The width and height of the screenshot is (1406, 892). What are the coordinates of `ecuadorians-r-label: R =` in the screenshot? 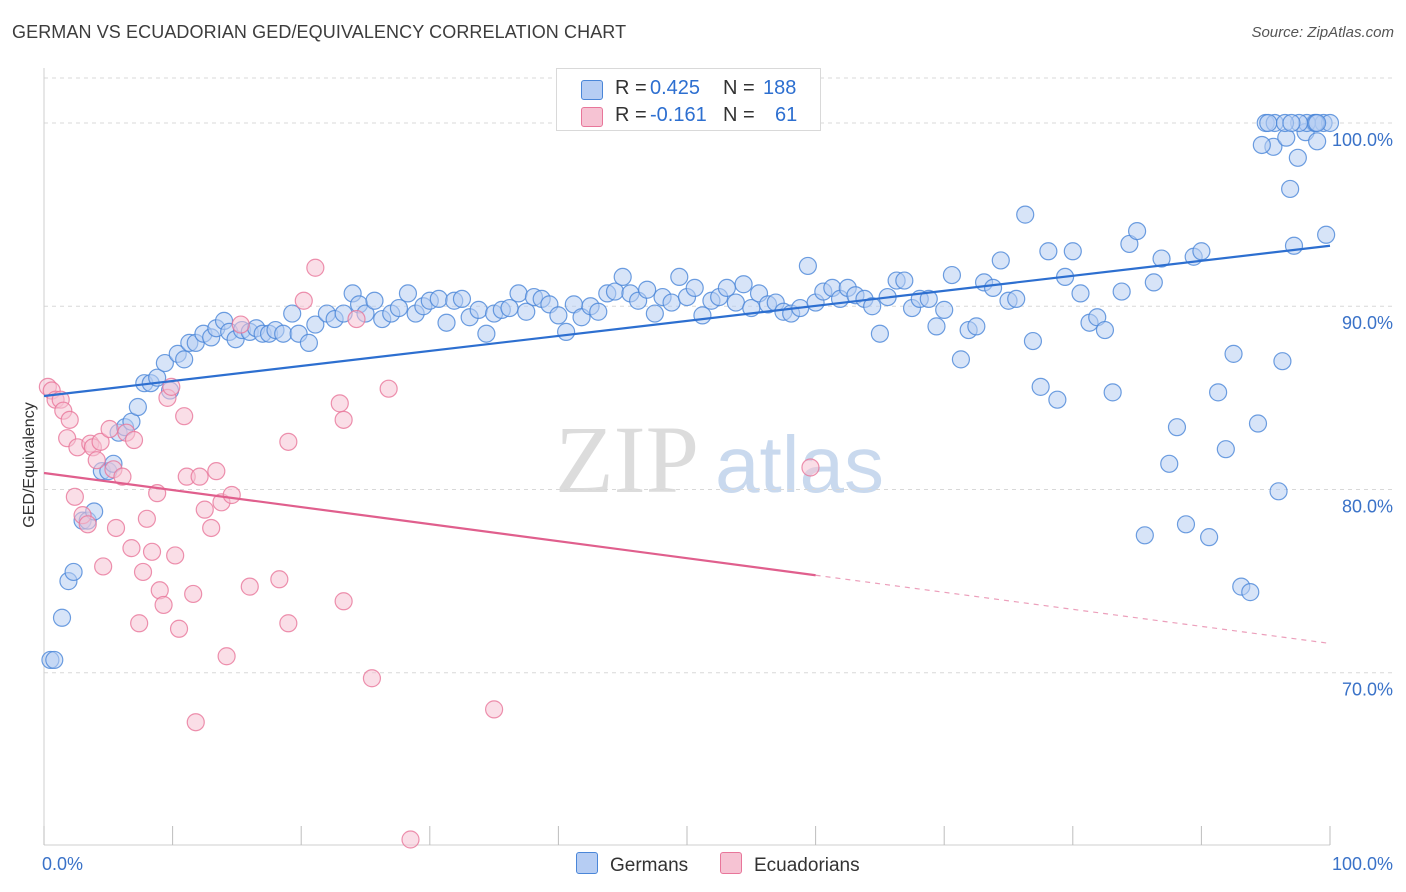 It's located at (631, 115).